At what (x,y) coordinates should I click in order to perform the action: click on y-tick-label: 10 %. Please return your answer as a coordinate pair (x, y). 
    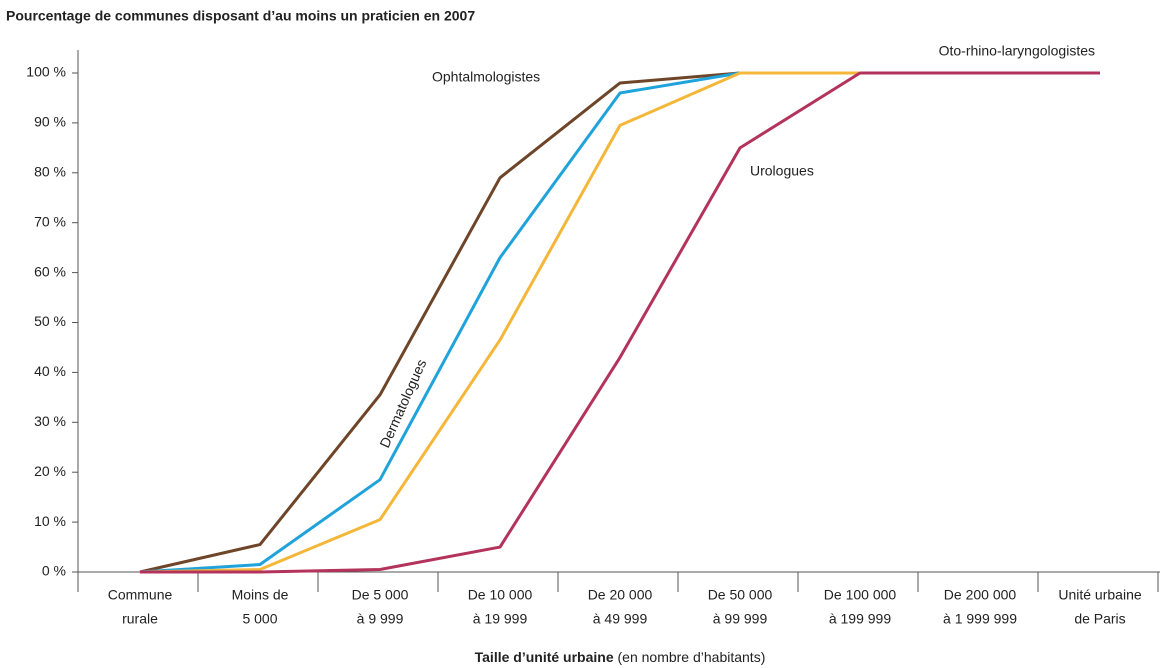
    Looking at the image, I should click on (50, 521).